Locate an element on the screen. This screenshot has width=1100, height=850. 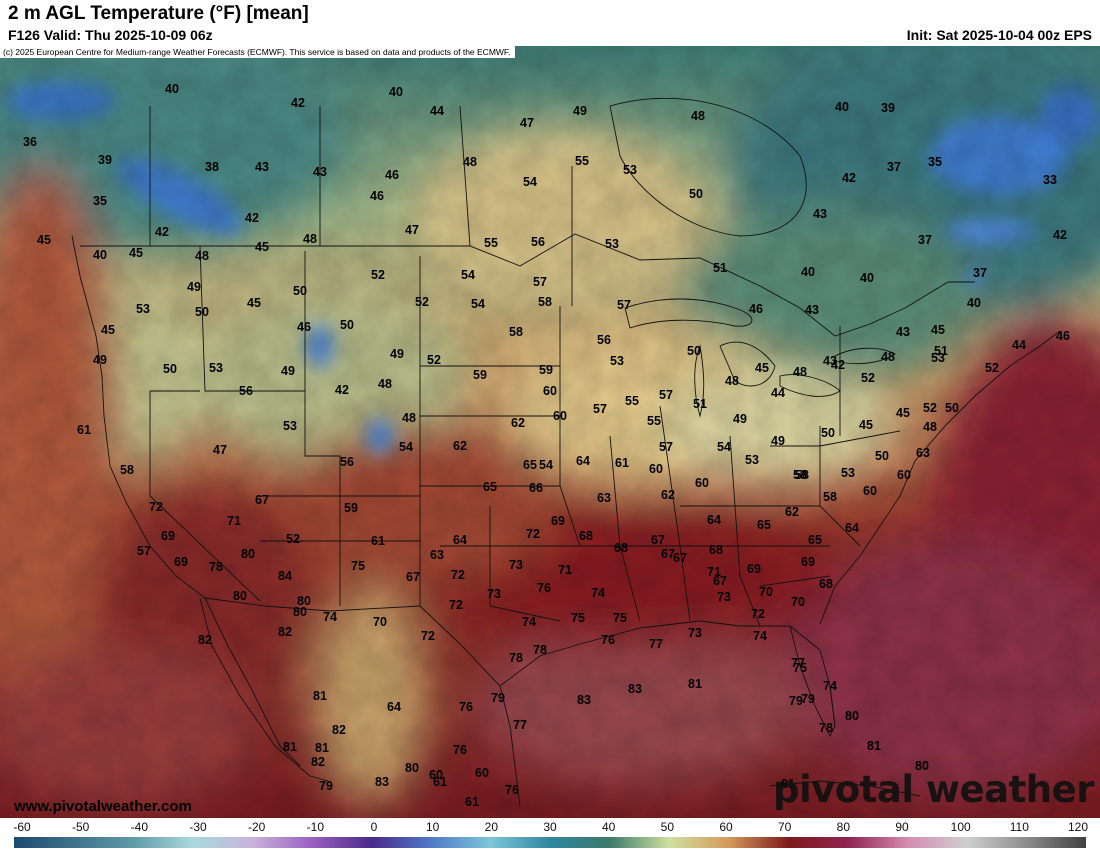
temperature-label: 71 is located at coordinates (234, 521).